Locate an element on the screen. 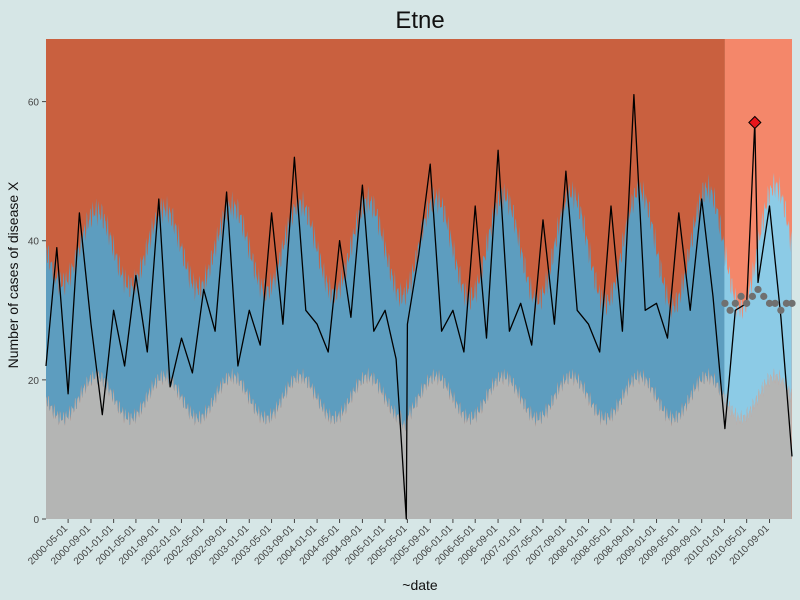 The image size is (800, 600). low-zone-prediction is located at coordinates (758, 443).